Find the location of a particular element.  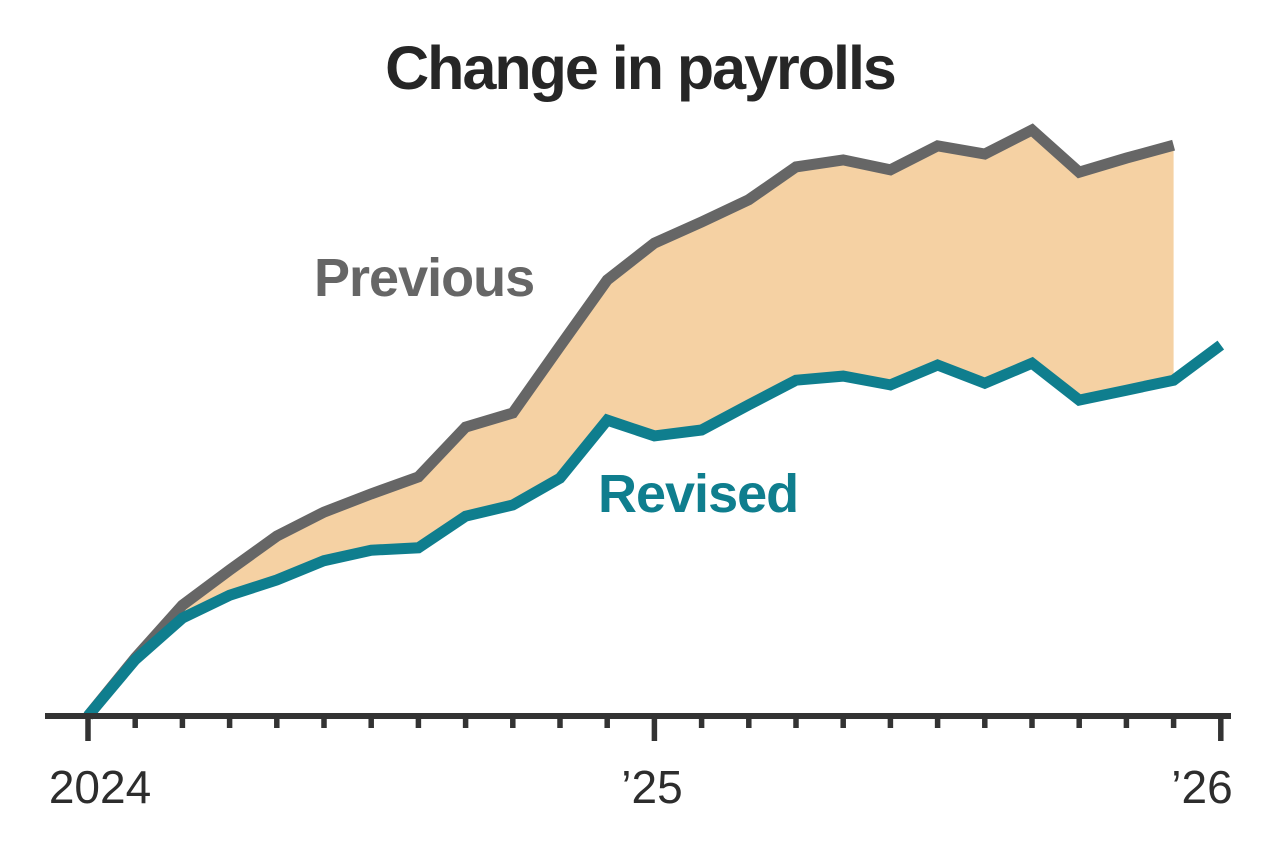

x-tick-label-26: ’26 is located at coordinates (1201, 787).